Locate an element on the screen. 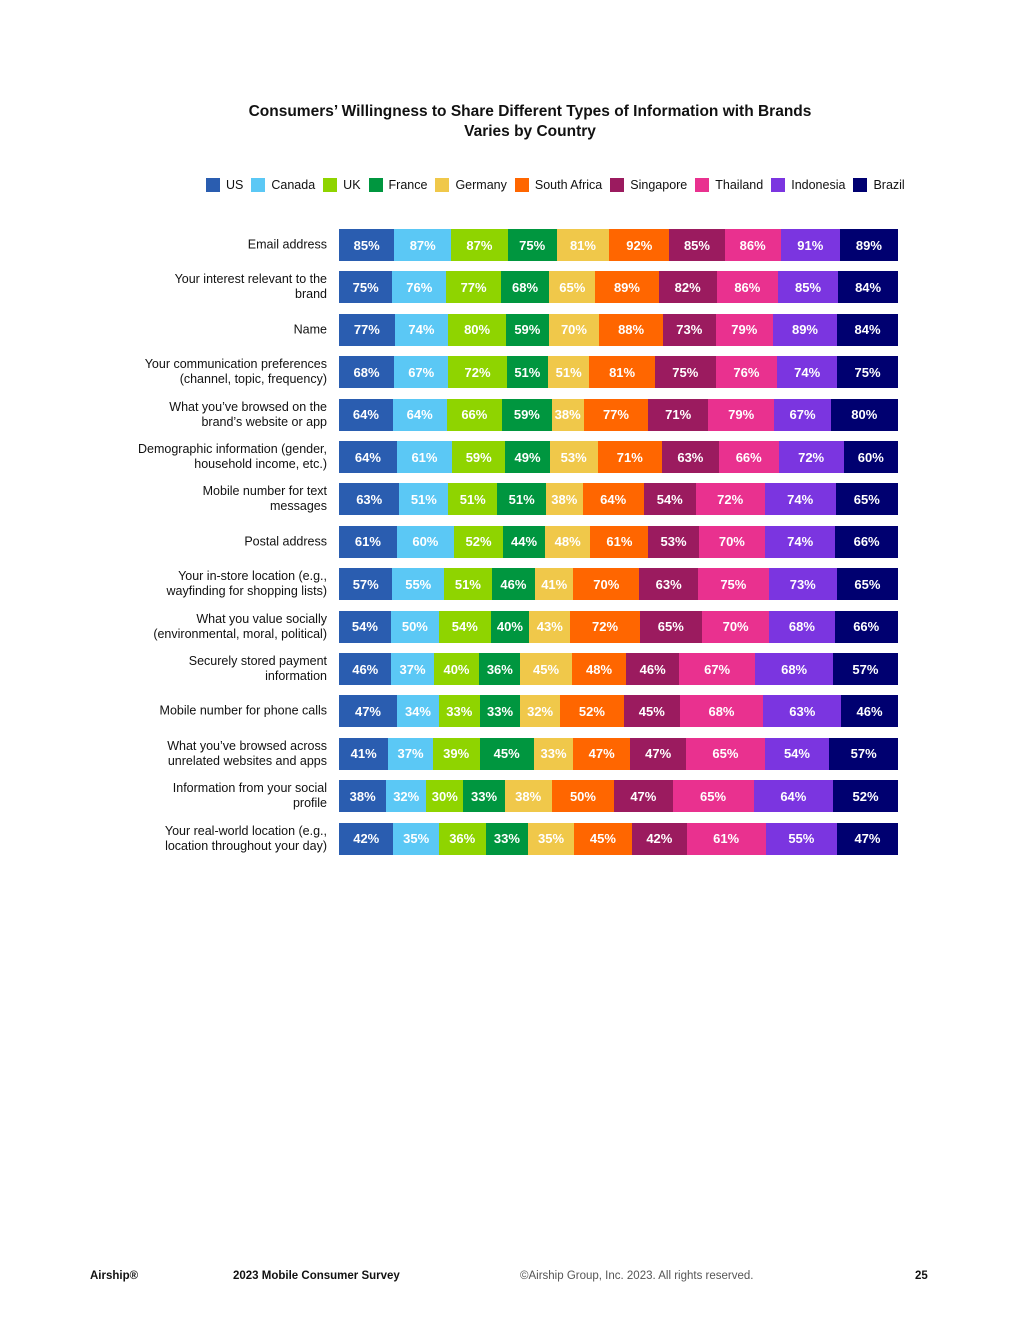  bar-segment: 82% is located at coordinates (687, 287).